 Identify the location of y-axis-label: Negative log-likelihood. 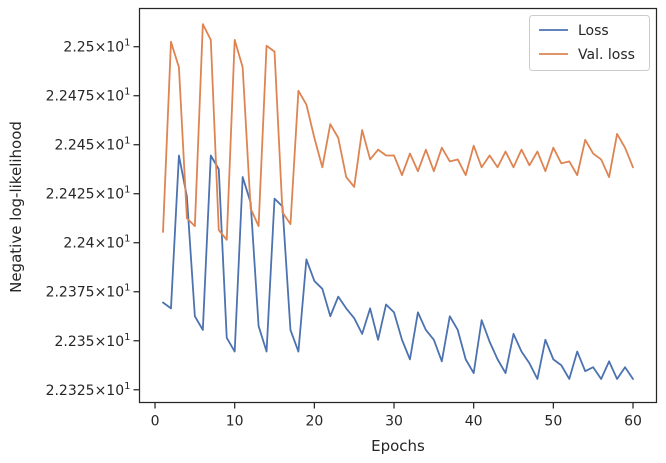
(16, 207).